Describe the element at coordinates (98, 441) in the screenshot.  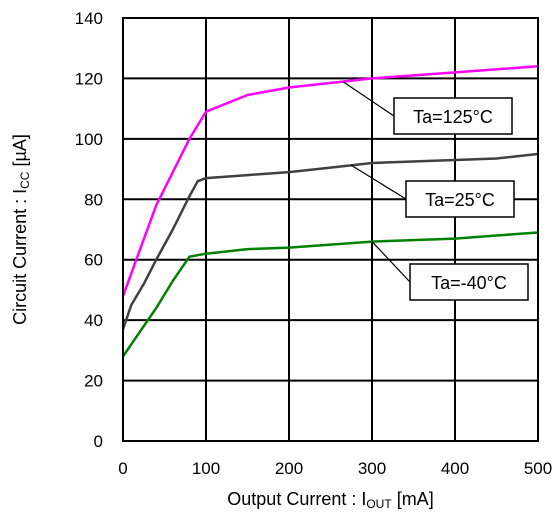
I see `y-tick-label: 0` at that location.